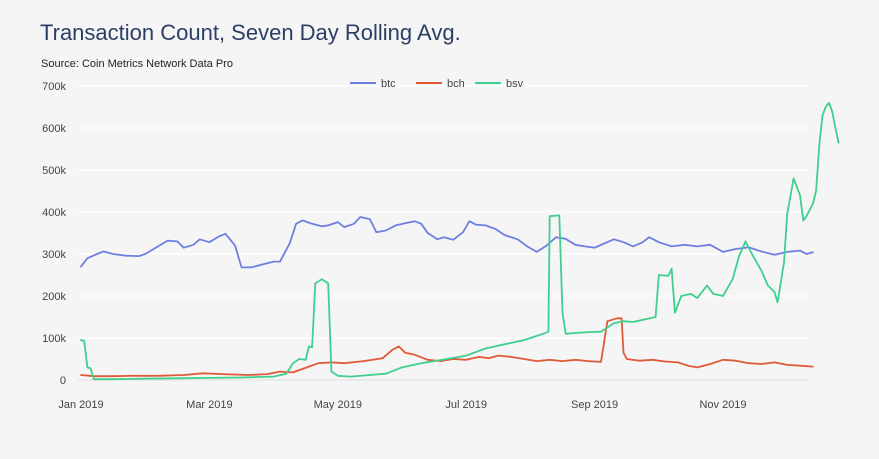  I want to click on legend-item-btc: btc, so click(373, 84).